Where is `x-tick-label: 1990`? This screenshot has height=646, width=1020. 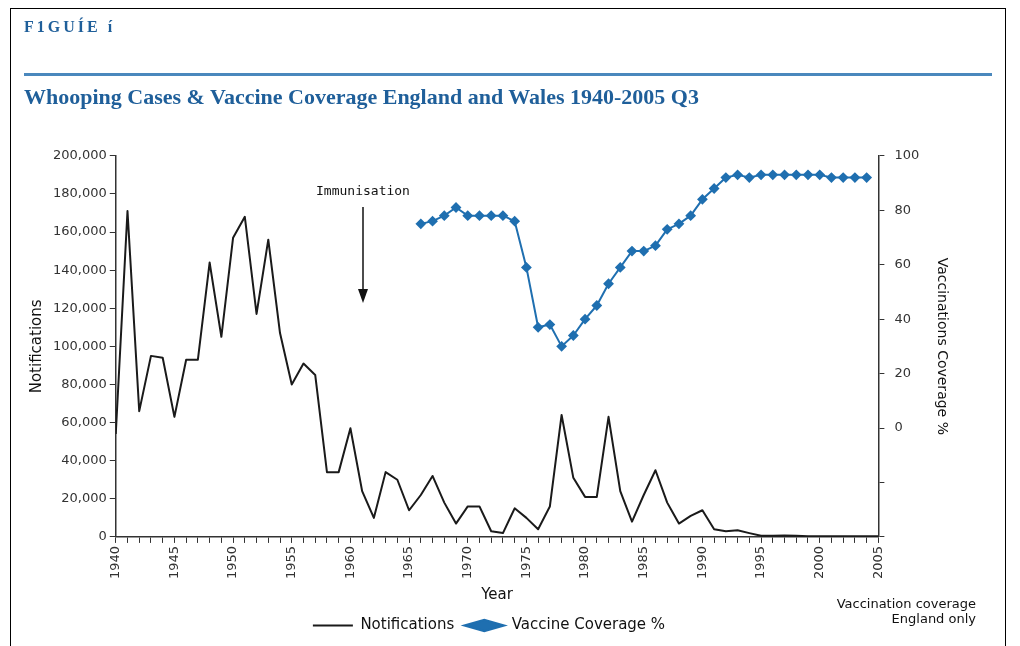
x-tick-label: 1990 is located at coordinates (701, 562).